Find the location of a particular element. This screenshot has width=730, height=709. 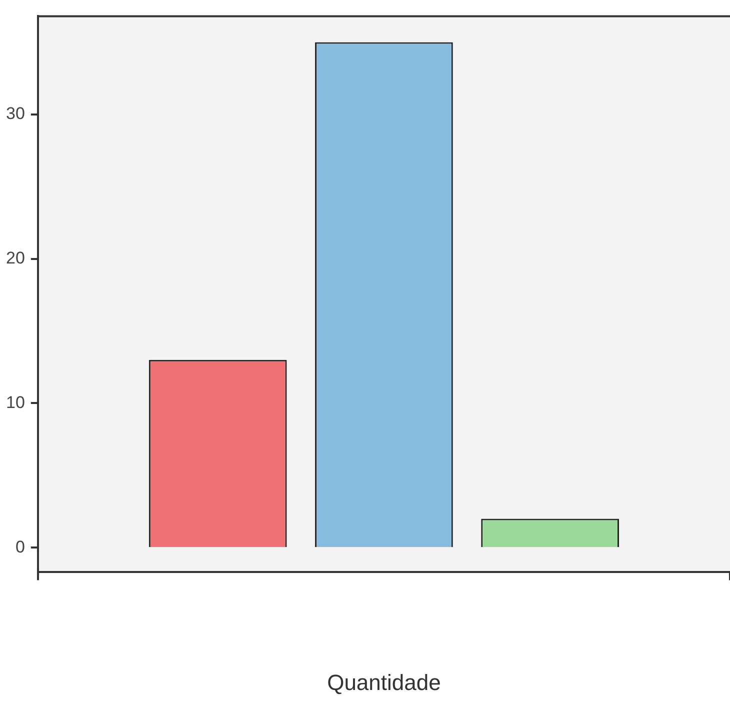

y-tick-label: 10 is located at coordinates (15, 402).